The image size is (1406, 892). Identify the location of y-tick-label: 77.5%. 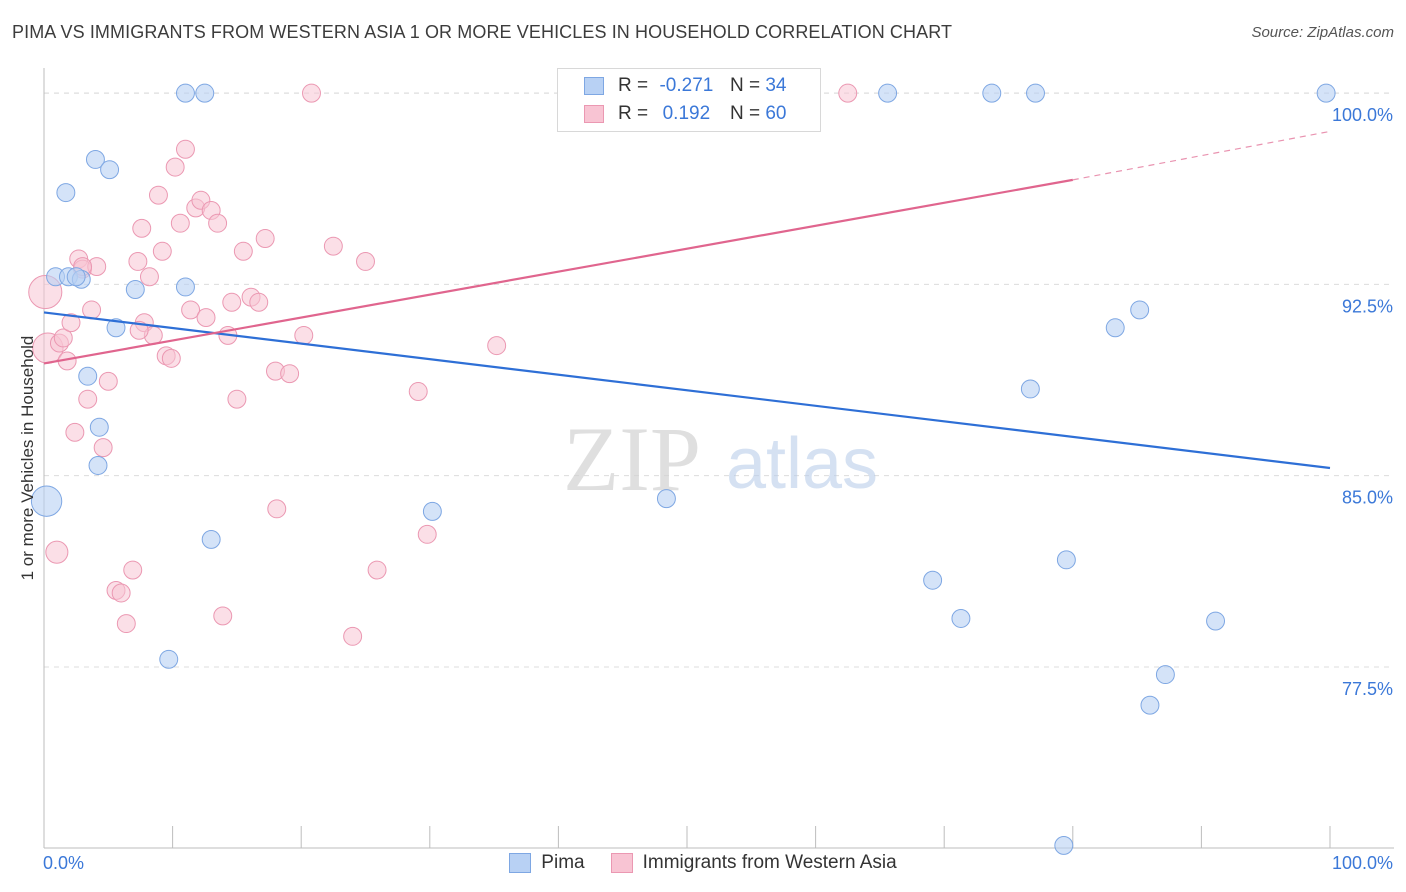
(1367, 689).